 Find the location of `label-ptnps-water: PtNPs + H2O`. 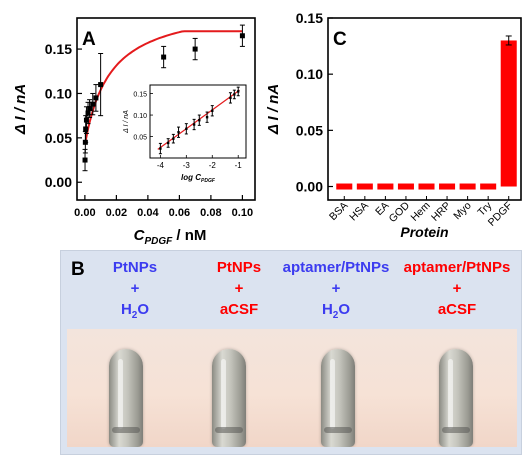

label-ptnps-water: PtNPs + H2O is located at coordinates (135, 290).